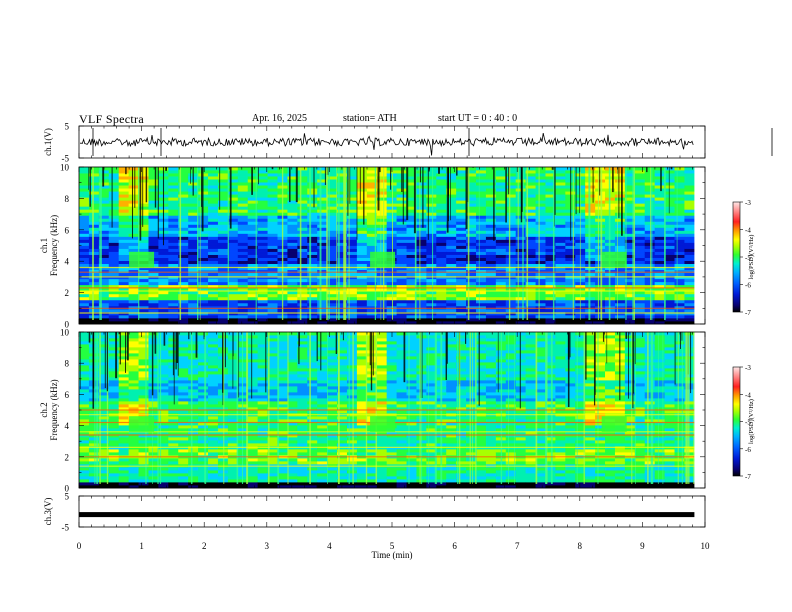 The height and width of the screenshot is (612, 792). What do you see at coordinates (48, 512) in the screenshot?
I see `ch3-waveform-ylabel: ch.3(V)` at bounding box center [48, 512].